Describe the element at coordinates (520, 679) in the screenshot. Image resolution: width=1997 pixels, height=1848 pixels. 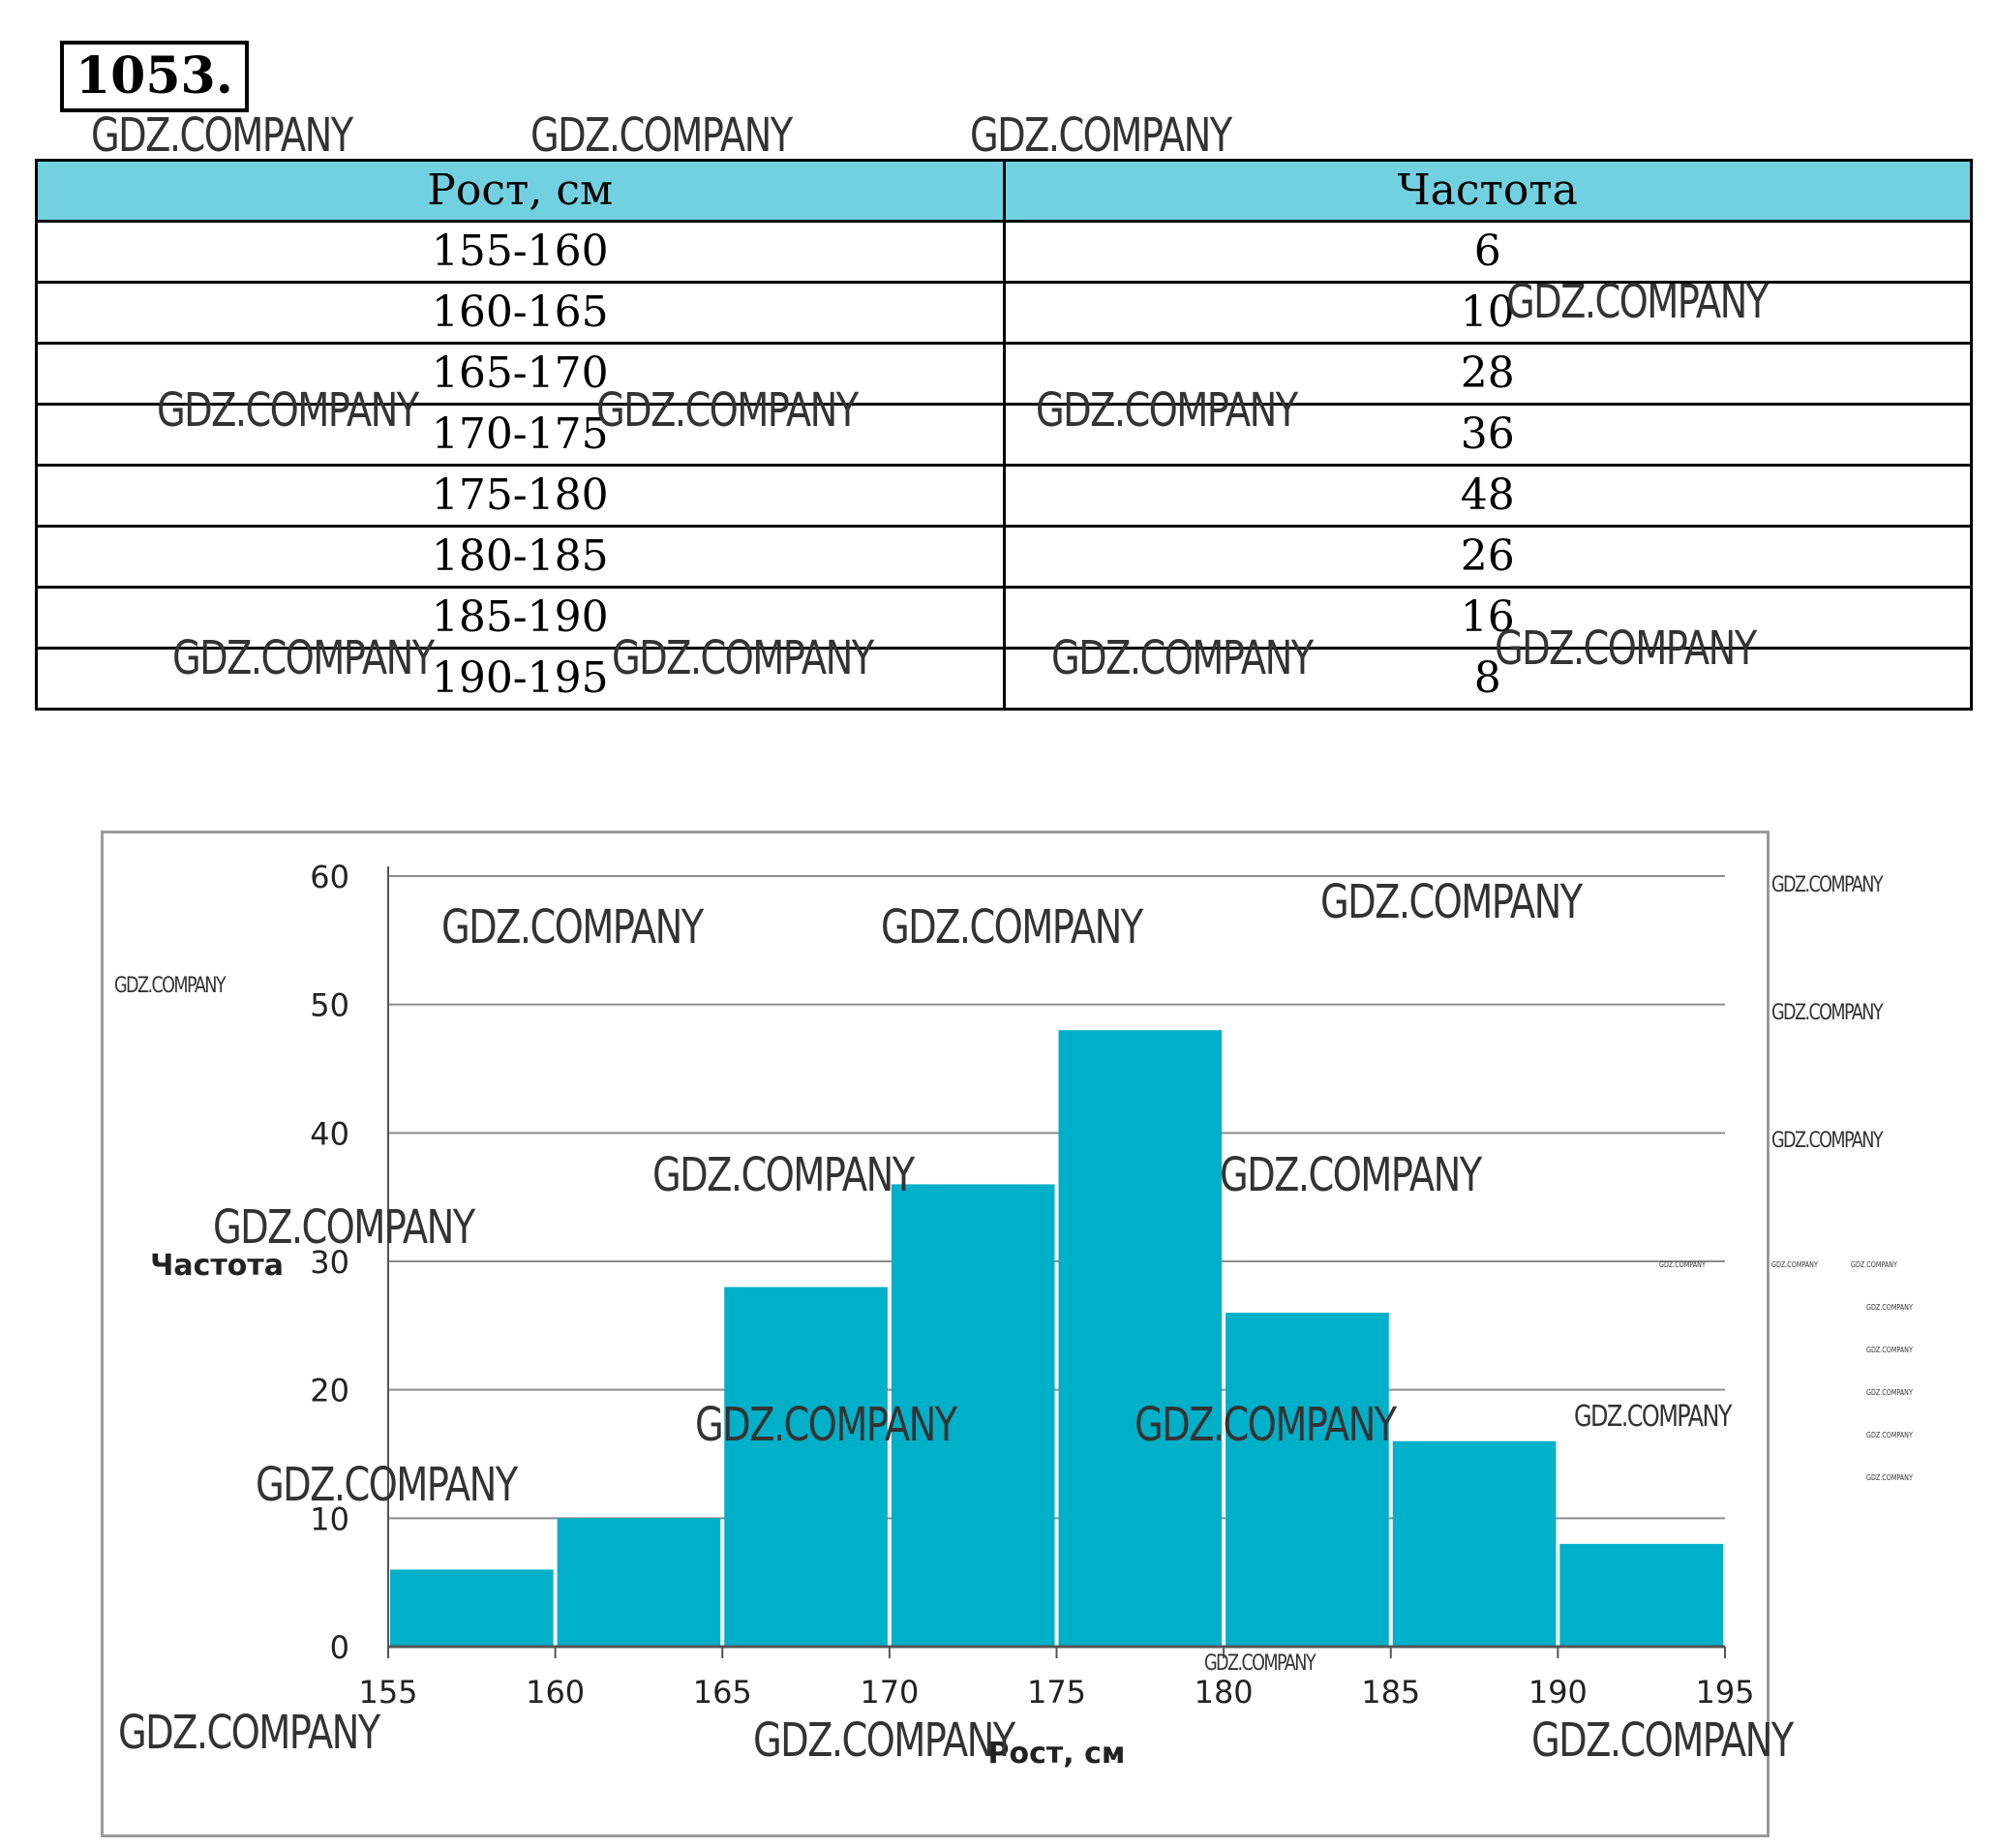
I see `height-range-cell: 190-195` at that location.